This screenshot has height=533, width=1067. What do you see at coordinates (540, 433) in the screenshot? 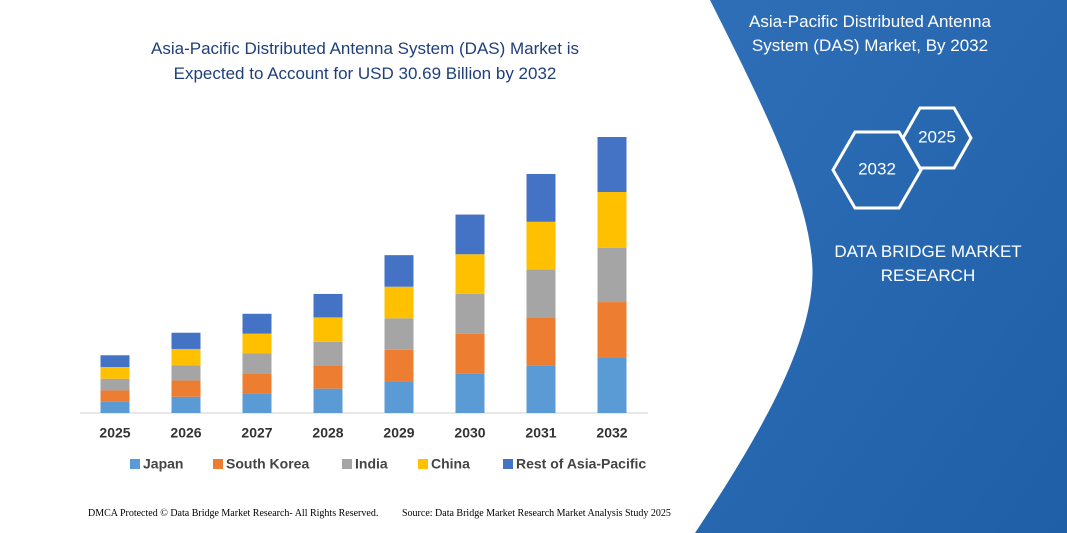
I see `x-tick-label: 2031` at bounding box center [540, 433].